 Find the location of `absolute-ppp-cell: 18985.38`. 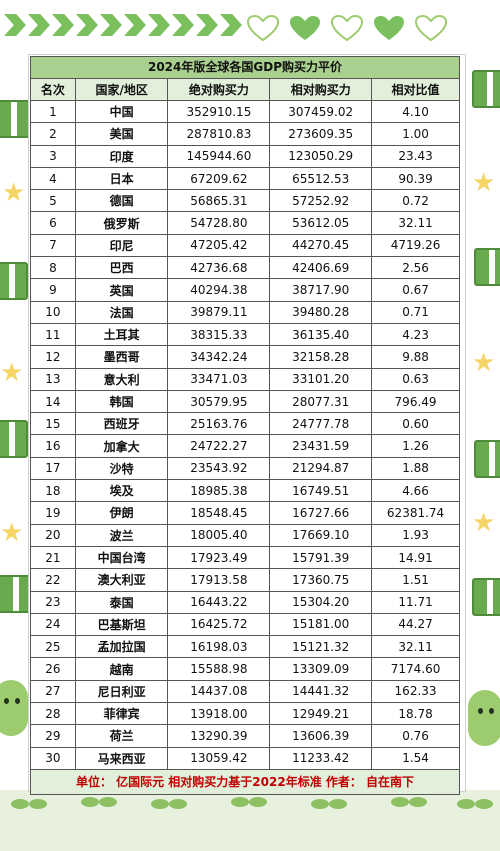

absolute-ppp-cell: 18985.38 is located at coordinates (219, 491).